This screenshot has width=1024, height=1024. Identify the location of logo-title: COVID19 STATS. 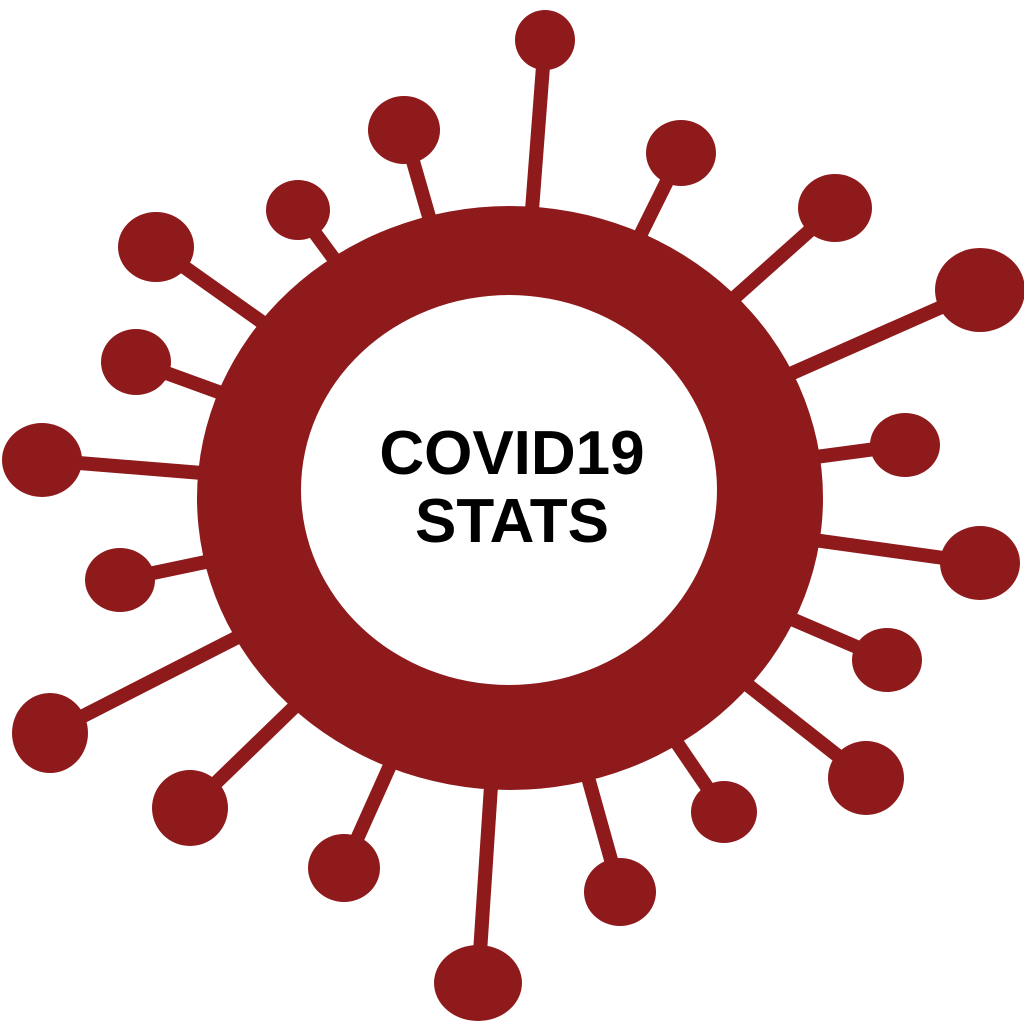
(512, 488).